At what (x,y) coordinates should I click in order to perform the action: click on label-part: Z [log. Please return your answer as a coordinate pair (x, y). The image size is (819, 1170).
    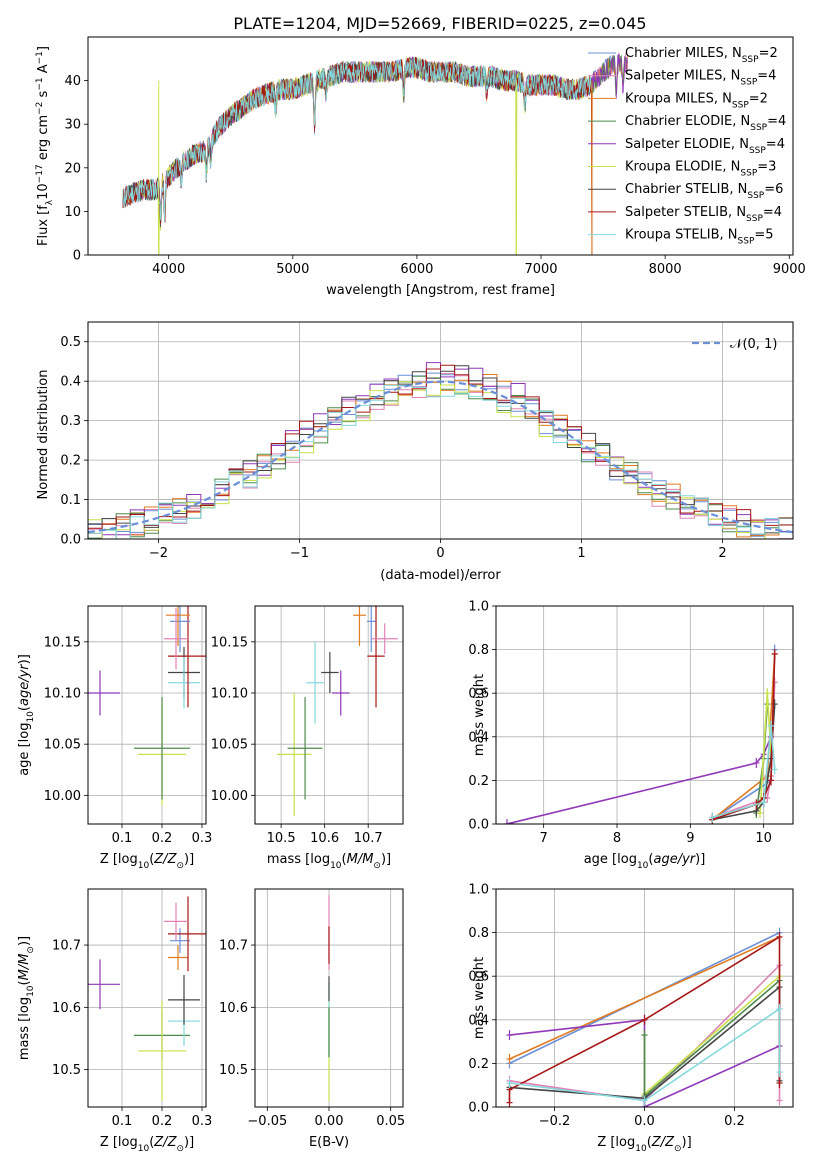
    Looking at the image, I should click on (616, 1142).